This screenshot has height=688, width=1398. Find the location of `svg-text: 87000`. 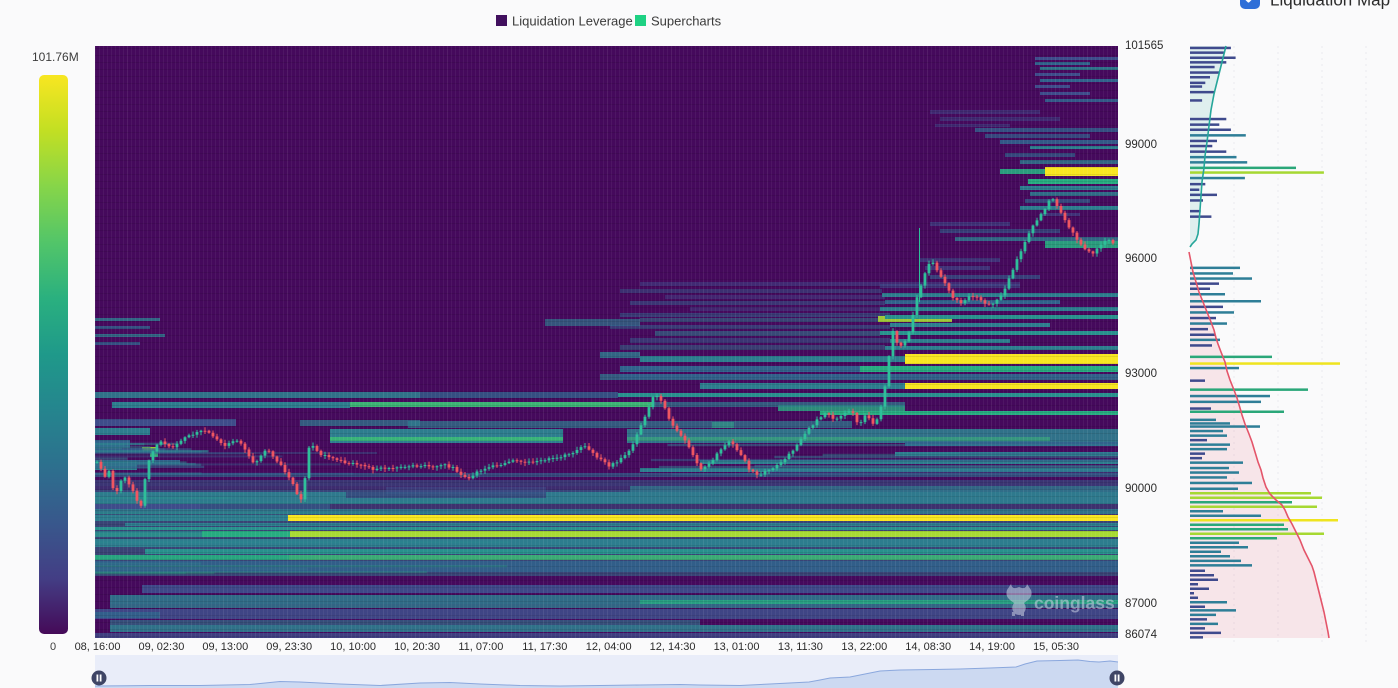

svg-text: 87000 is located at coordinates (1141, 604).